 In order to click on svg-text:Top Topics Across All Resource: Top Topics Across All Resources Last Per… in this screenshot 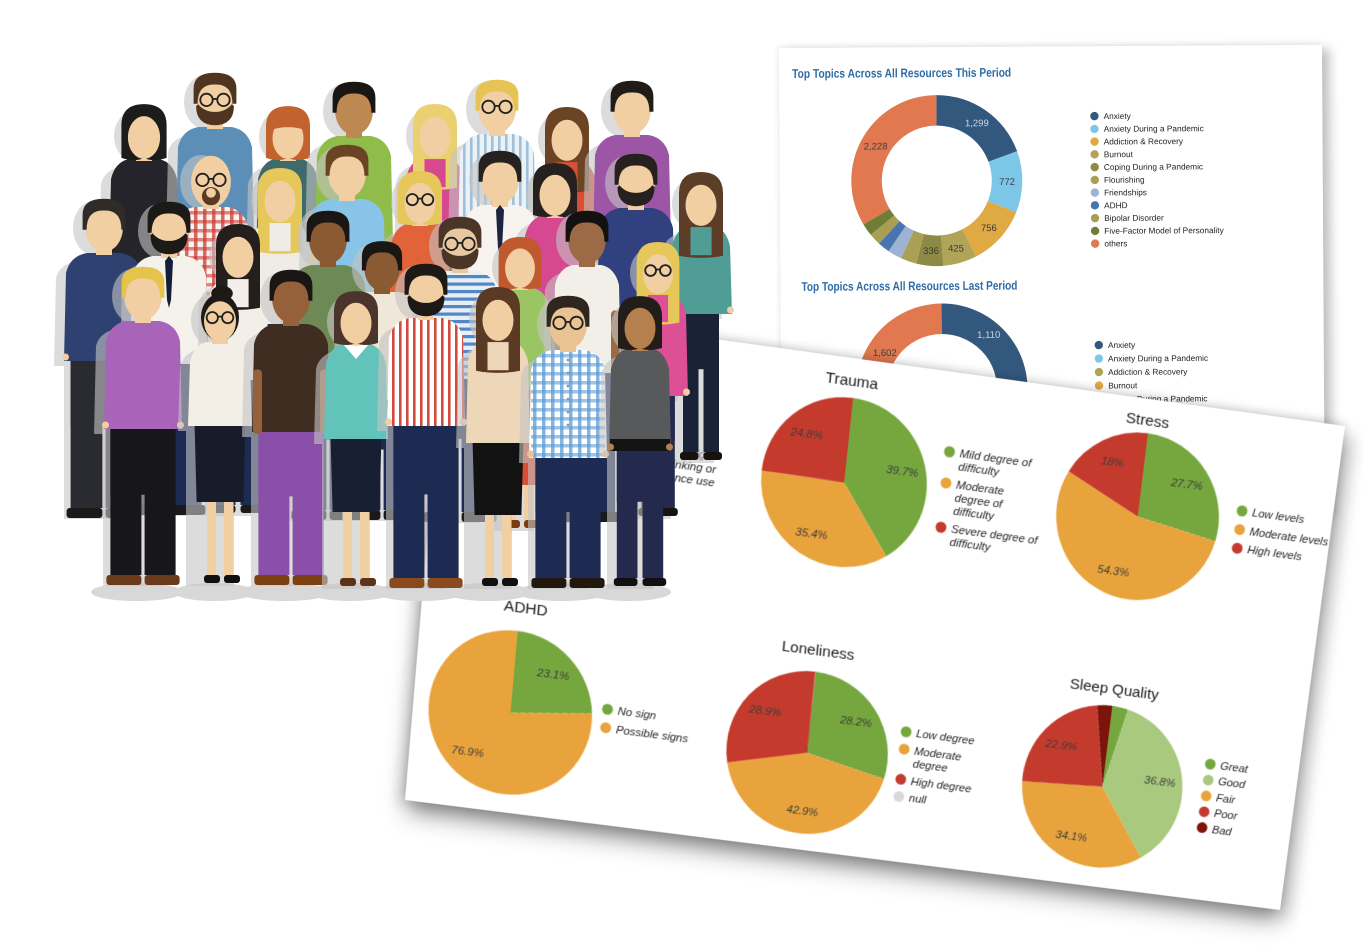, I will do `click(909, 286)`.